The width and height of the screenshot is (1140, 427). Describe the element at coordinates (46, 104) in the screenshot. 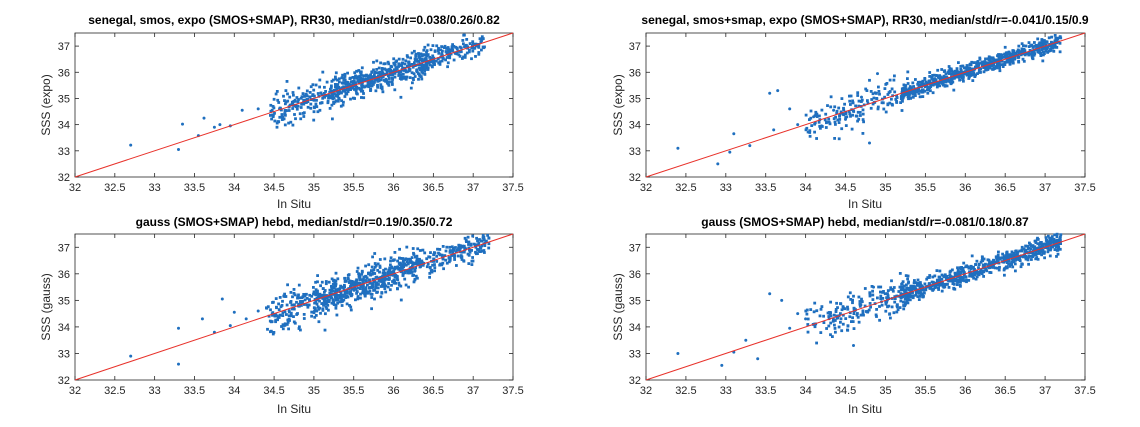

I see `panel-0-ylabel: SSS (expo)` at that location.